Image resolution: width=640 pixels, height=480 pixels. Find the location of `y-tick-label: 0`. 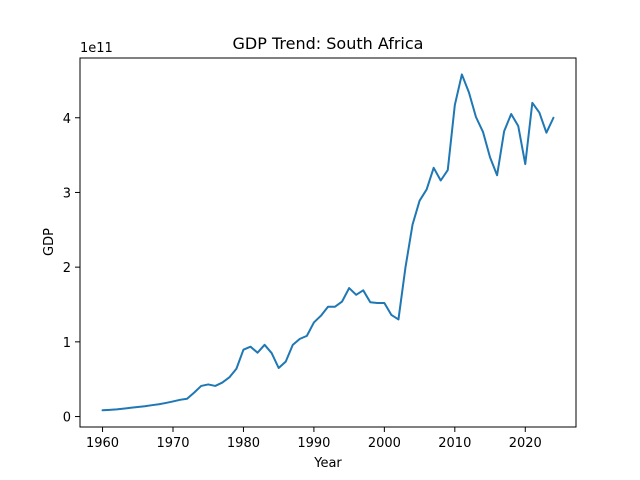

y-tick-label: 0 is located at coordinates (67, 418).